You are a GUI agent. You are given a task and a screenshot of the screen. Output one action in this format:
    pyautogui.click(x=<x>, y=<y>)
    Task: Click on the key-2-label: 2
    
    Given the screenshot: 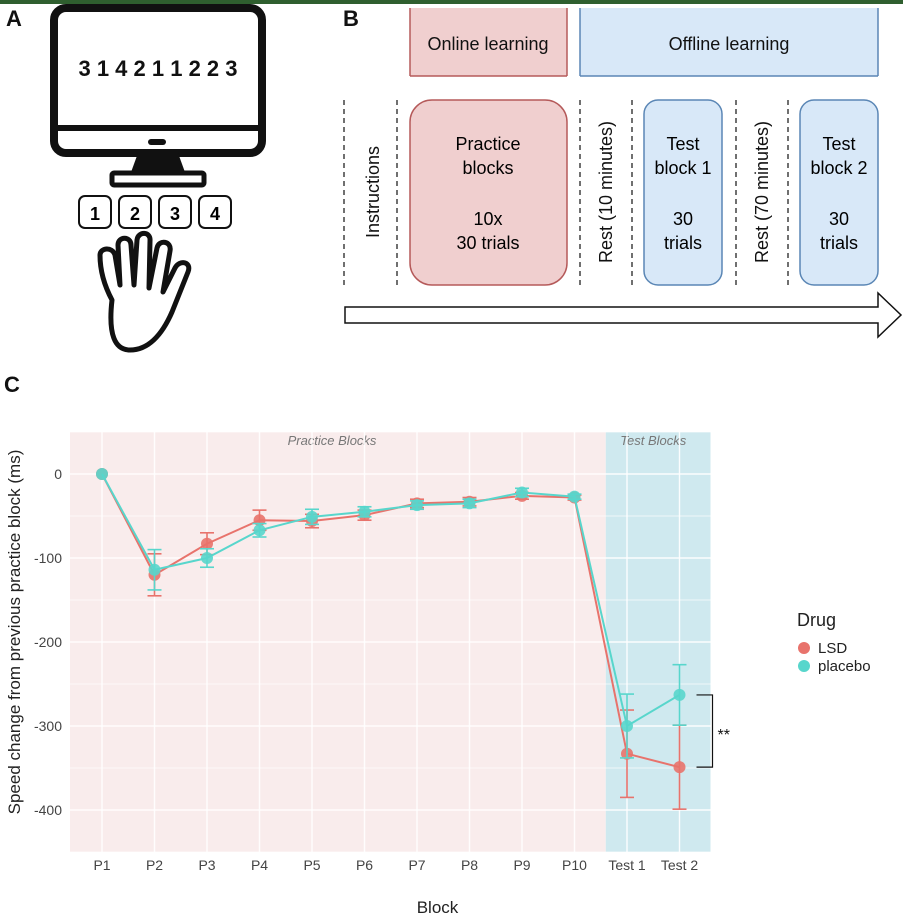 What is the action you would take?
    pyautogui.click(x=135, y=214)
    